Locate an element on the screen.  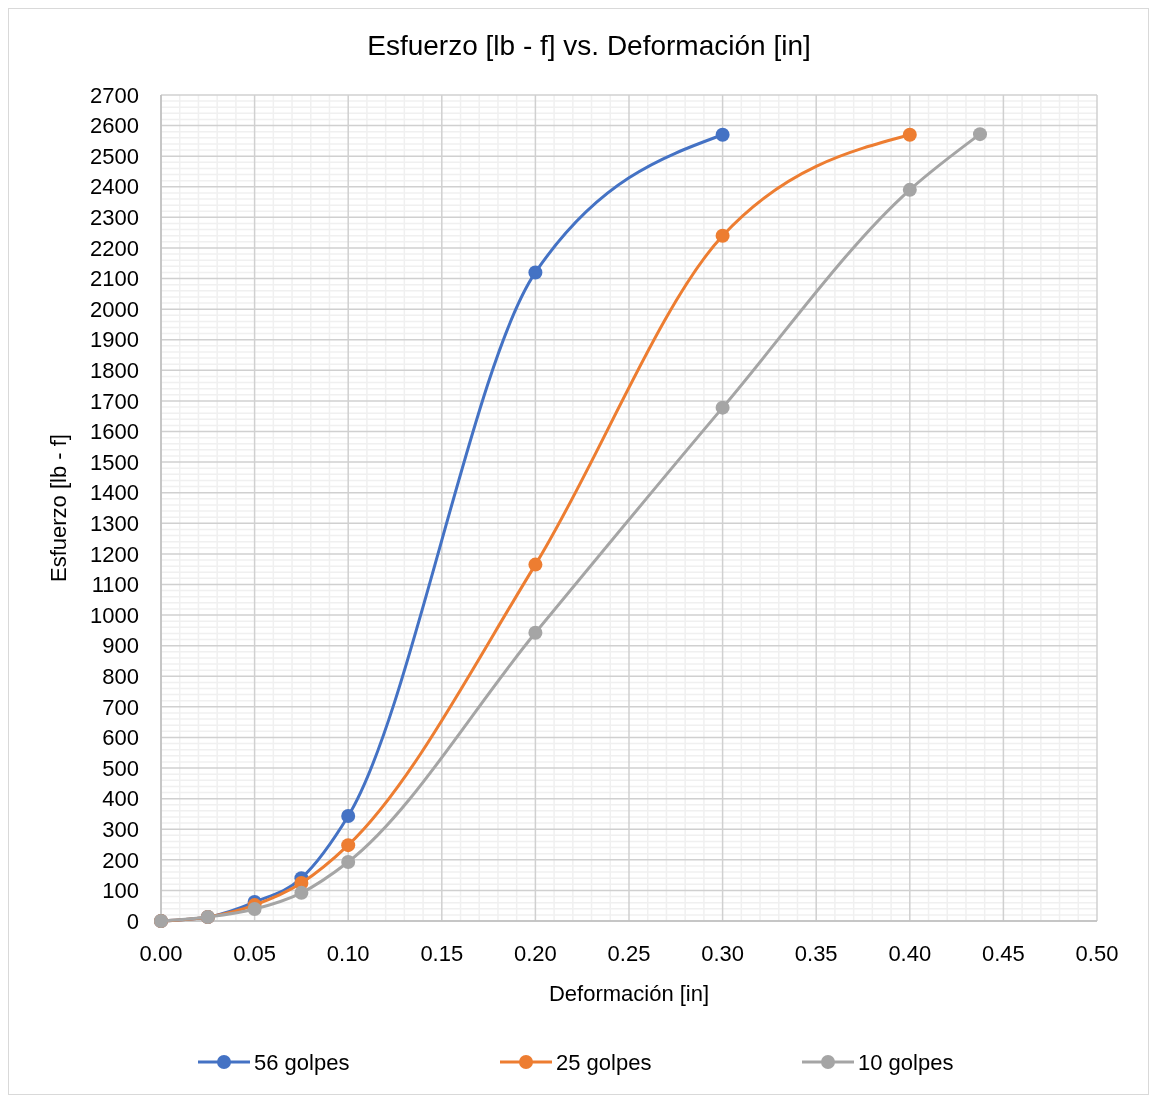
y-tick-label: 2200 is located at coordinates (114, 248).